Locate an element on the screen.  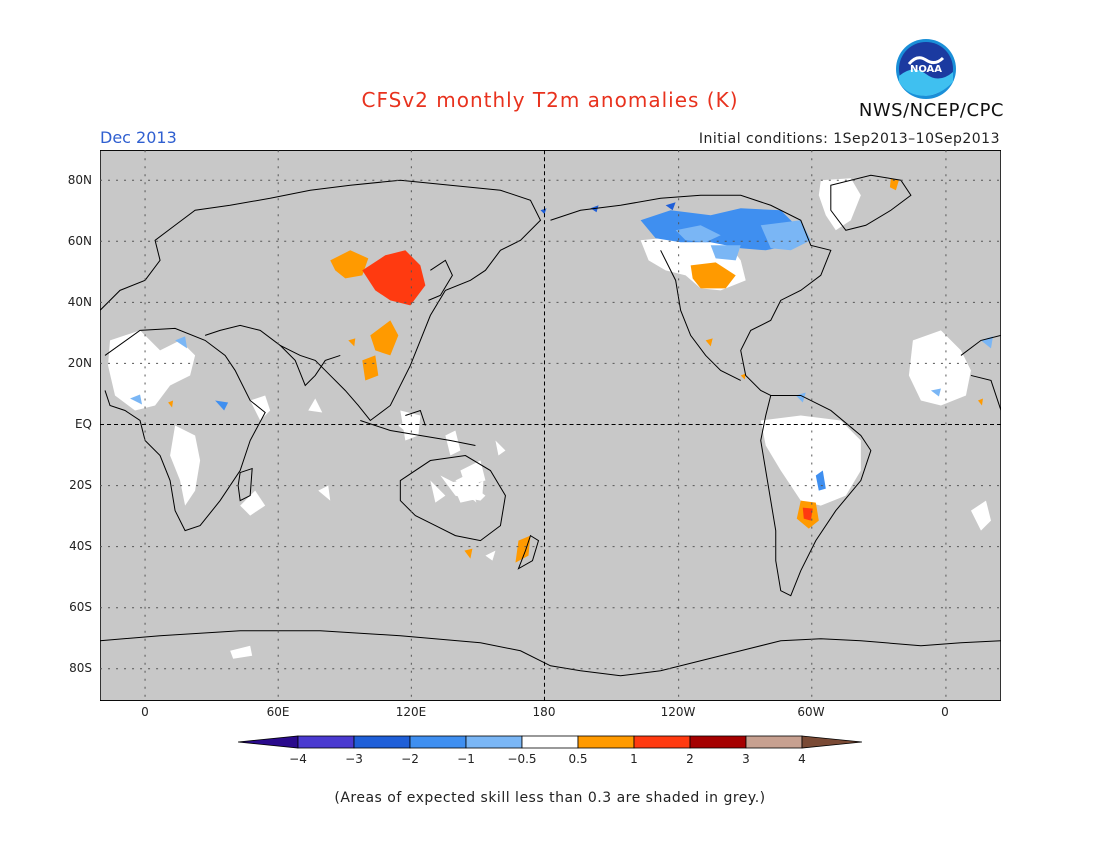
noaa-logo: NOAA is located at coordinates (926, 69).